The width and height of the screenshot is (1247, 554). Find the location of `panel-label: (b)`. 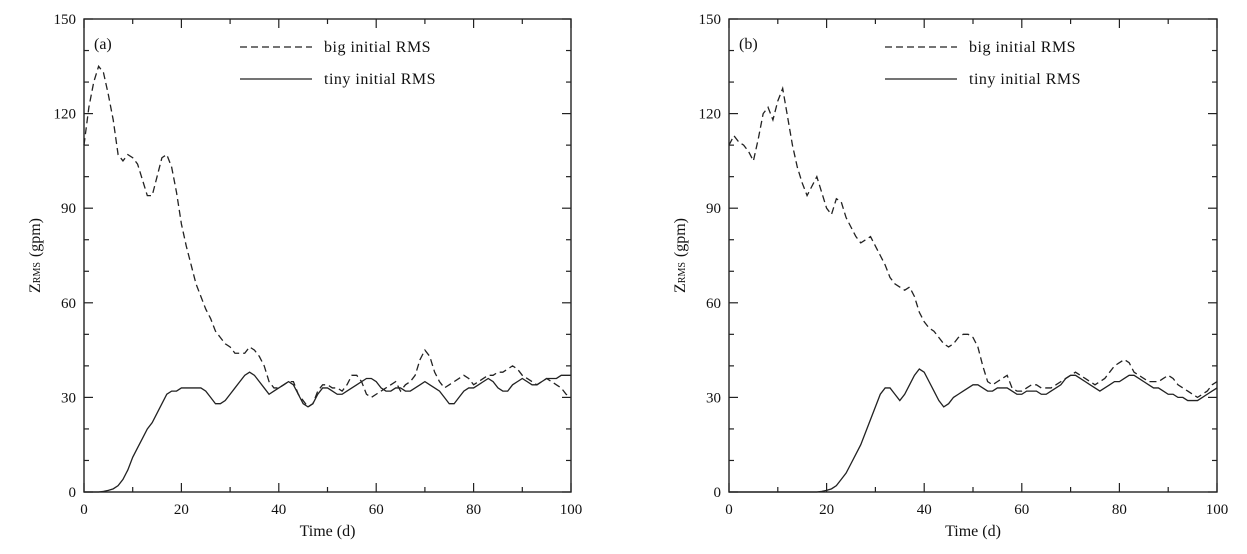

panel-label: (b) is located at coordinates (748, 44).